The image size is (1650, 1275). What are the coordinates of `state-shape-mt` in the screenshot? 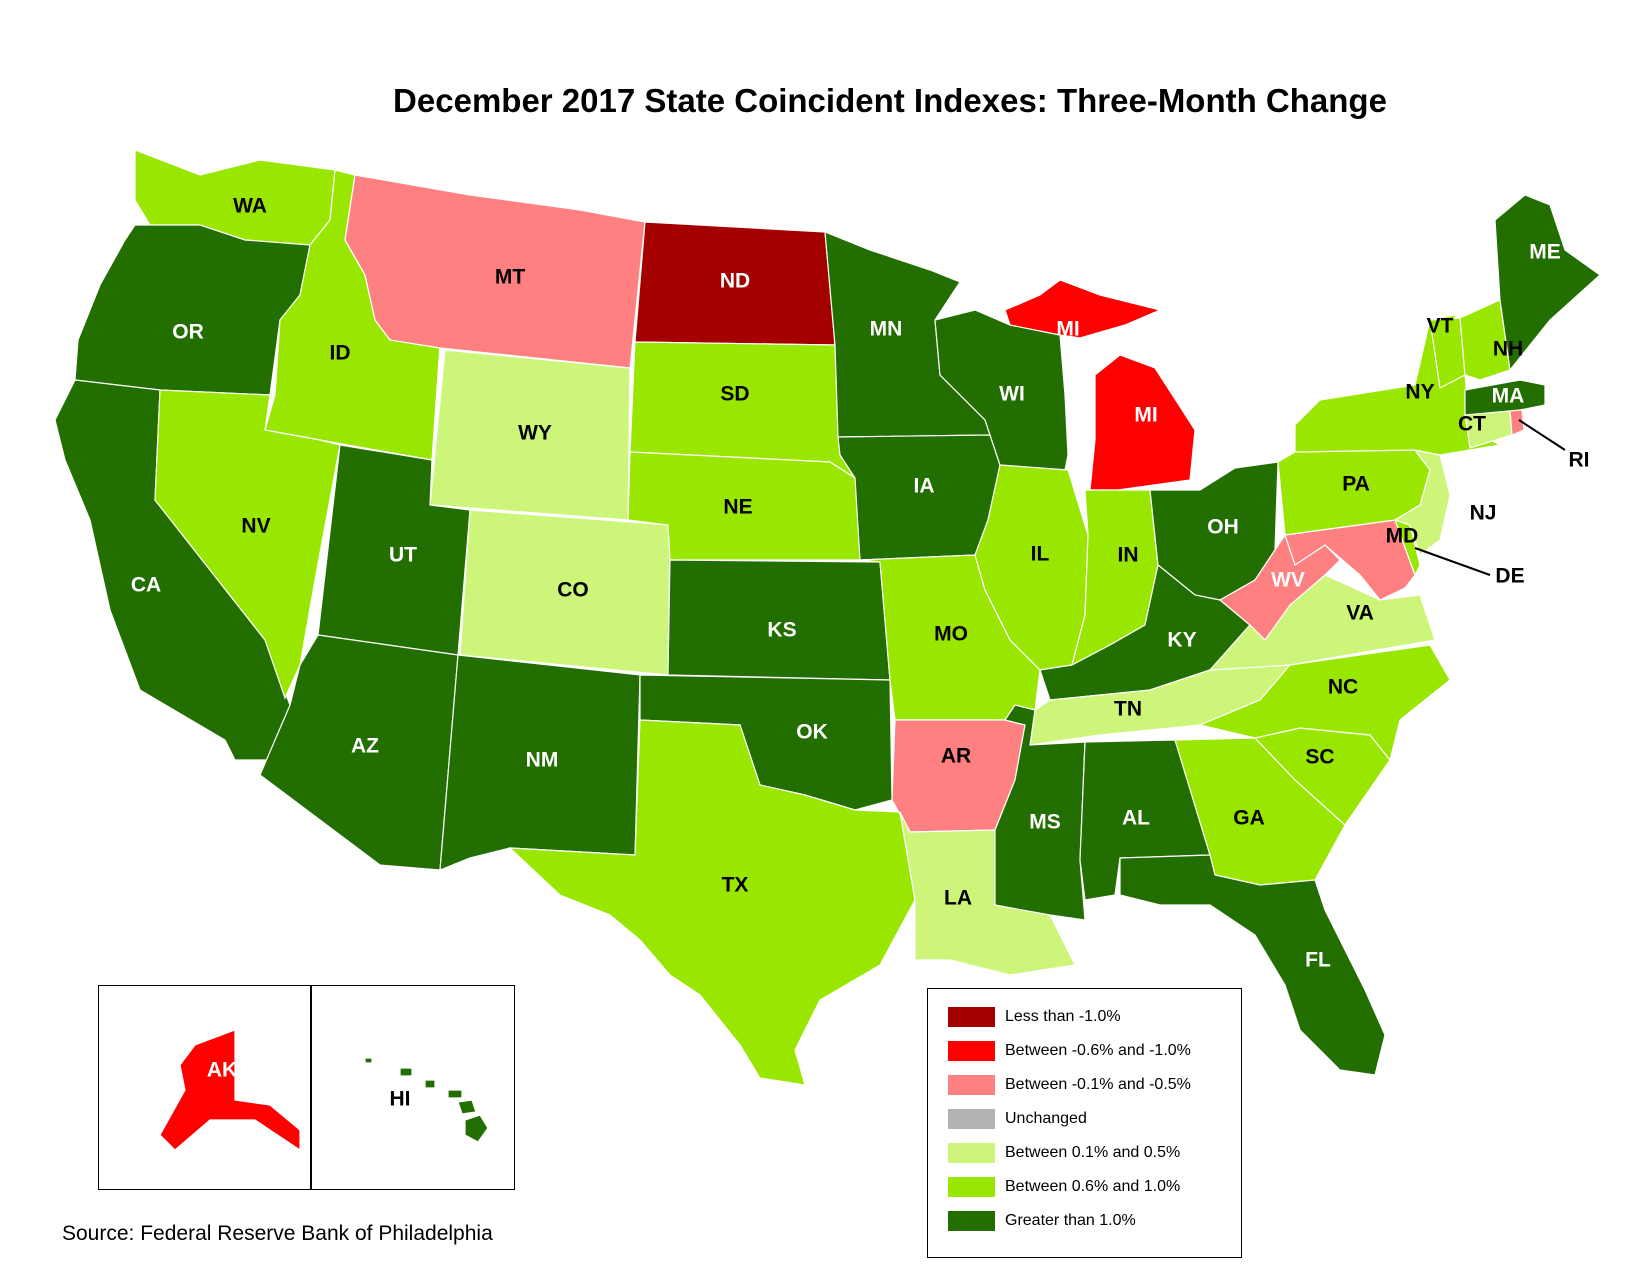 It's located at (495, 271).